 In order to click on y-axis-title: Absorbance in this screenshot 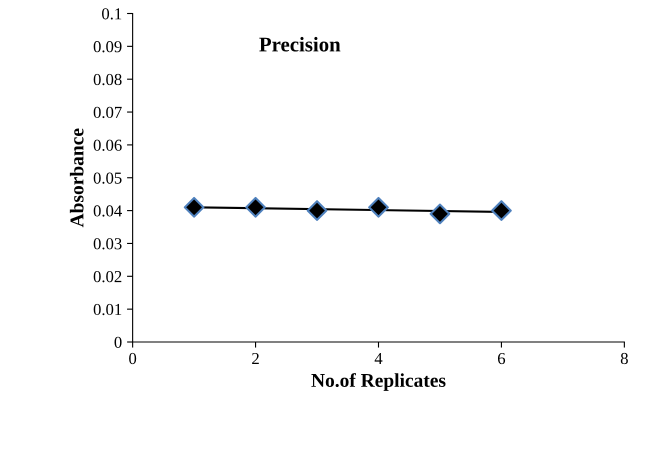, I will do `click(77, 178)`.